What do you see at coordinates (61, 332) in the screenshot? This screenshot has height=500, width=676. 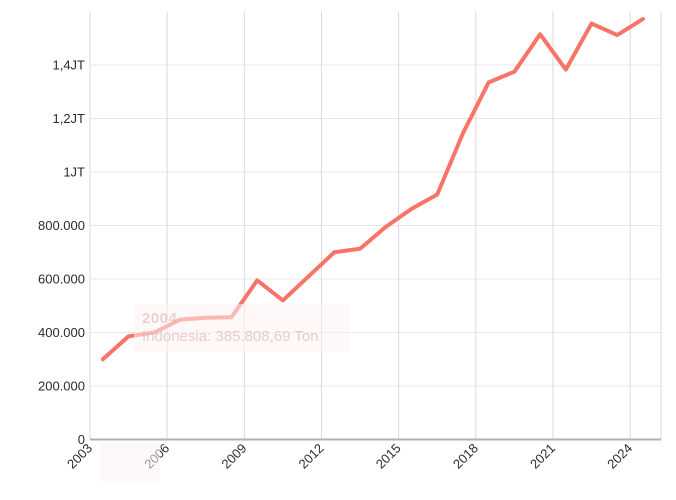 I see `y-tick-label: 400.000` at bounding box center [61, 332].